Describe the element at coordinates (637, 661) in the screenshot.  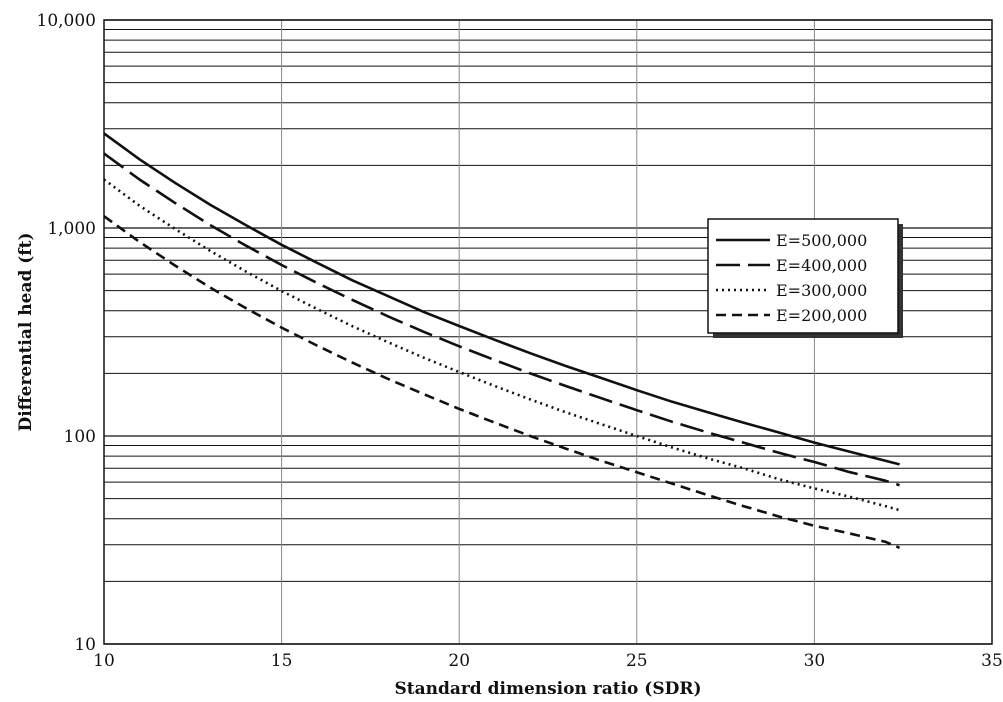
I see `x-tick-label: 25` at that location.